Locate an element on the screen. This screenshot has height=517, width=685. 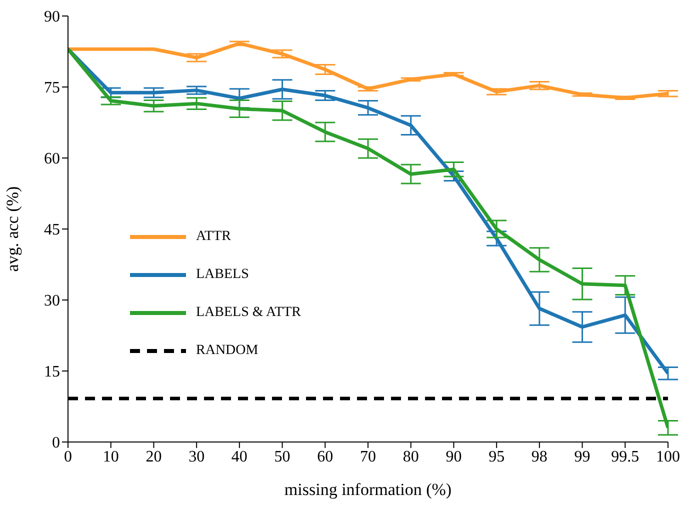
x-tick-label: 90 is located at coordinates (454, 457).